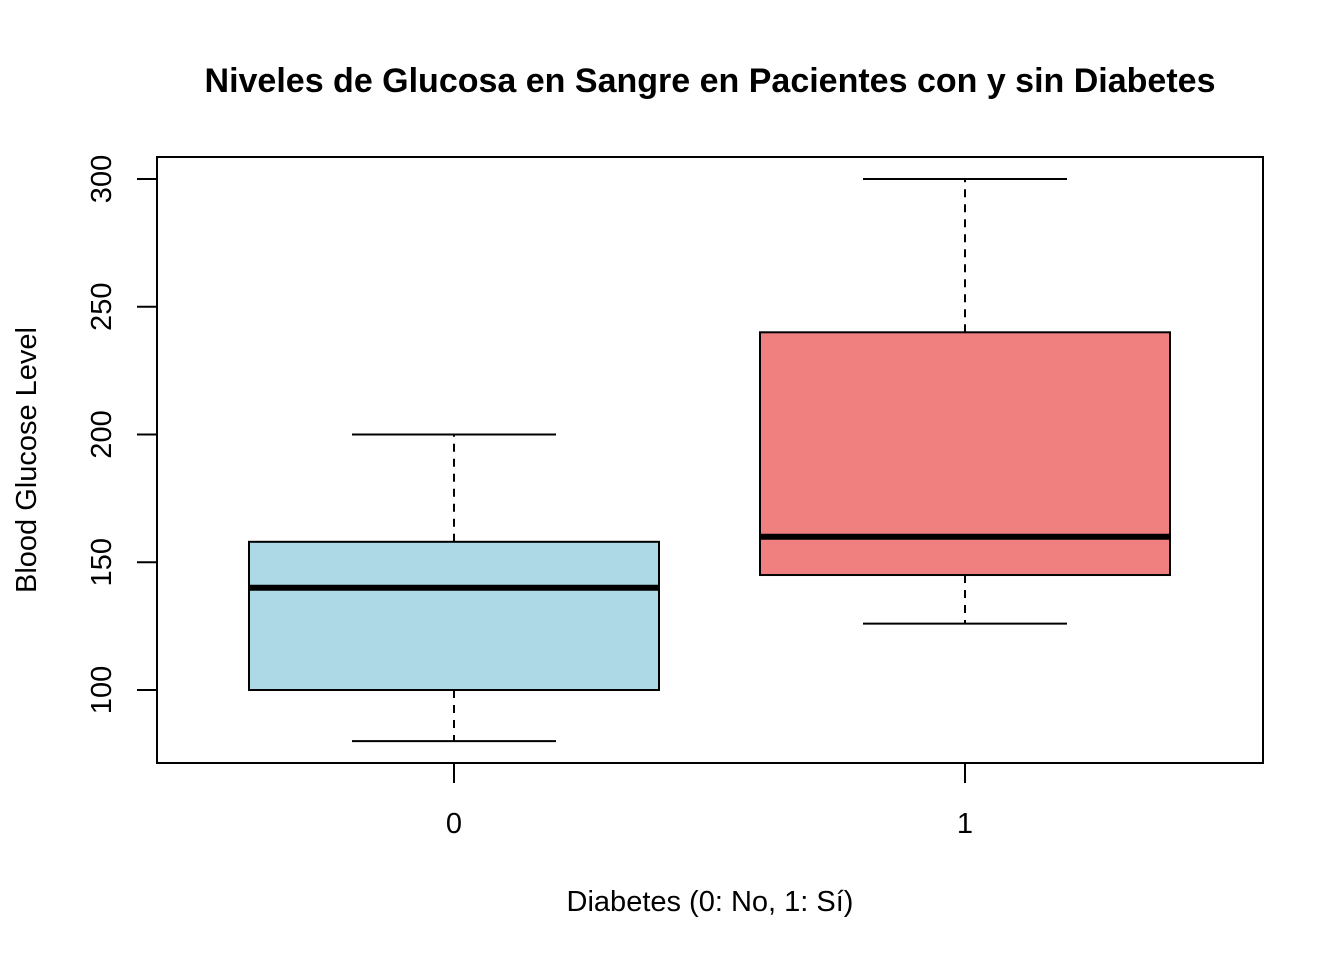  Describe the element at coordinates (27, 460) in the screenshot. I see `y-axis-label: Blood Glucose Level` at that location.